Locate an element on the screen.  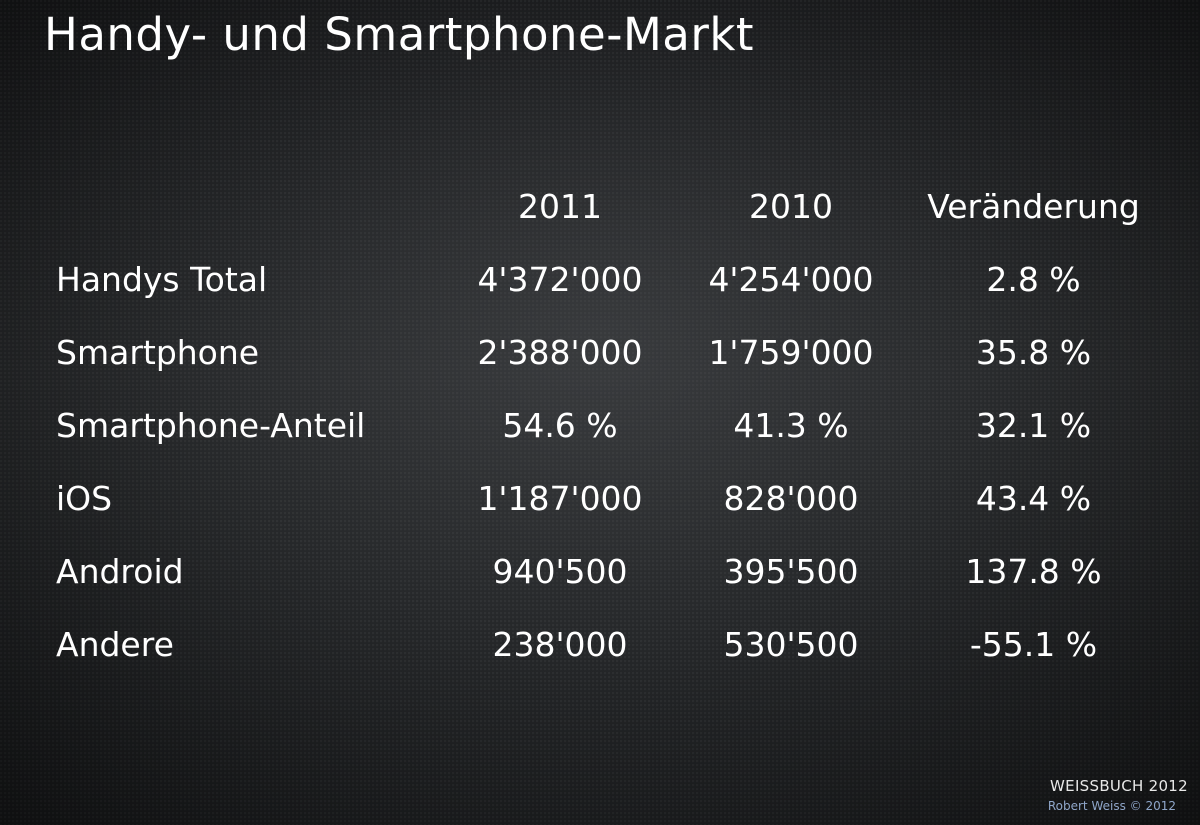
table-row: Android 940'500 395'500 137.8 % is located at coordinates (600, 571).